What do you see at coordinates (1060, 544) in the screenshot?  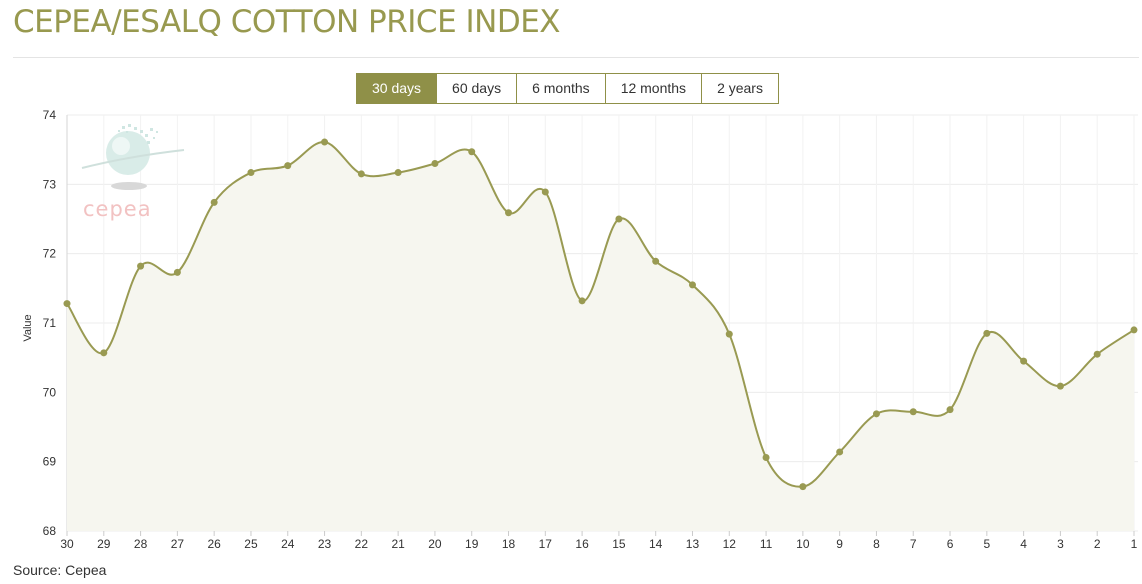 I see `x-tick-label: 3` at bounding box center [1060, 544].